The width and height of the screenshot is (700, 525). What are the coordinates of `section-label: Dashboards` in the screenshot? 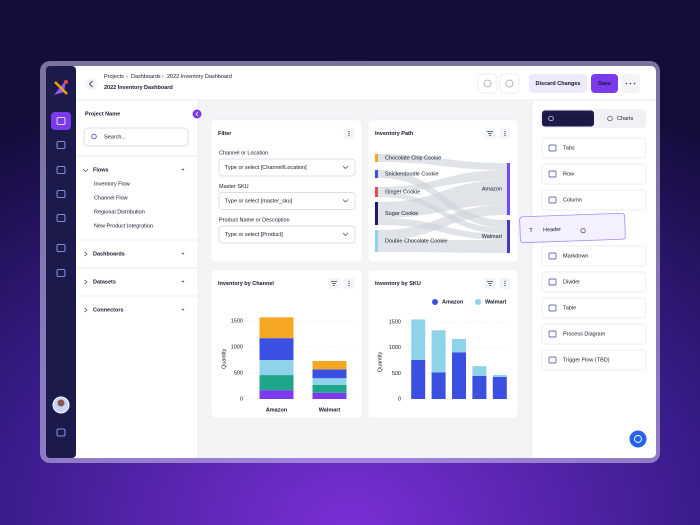 It's located at (109, 254).